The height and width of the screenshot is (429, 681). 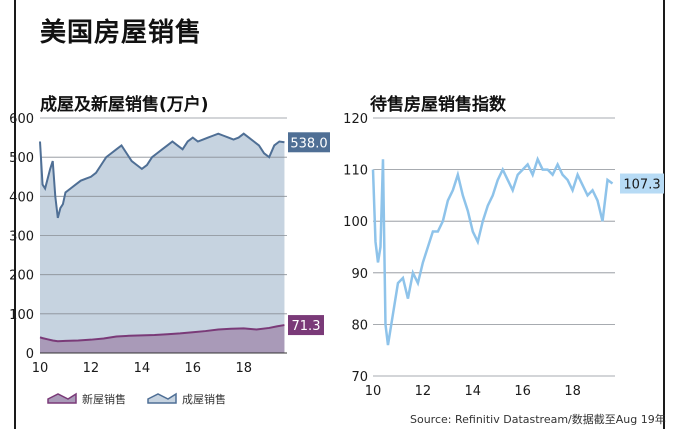 I want to click on new-sales-area, so click(x=162, y=339).